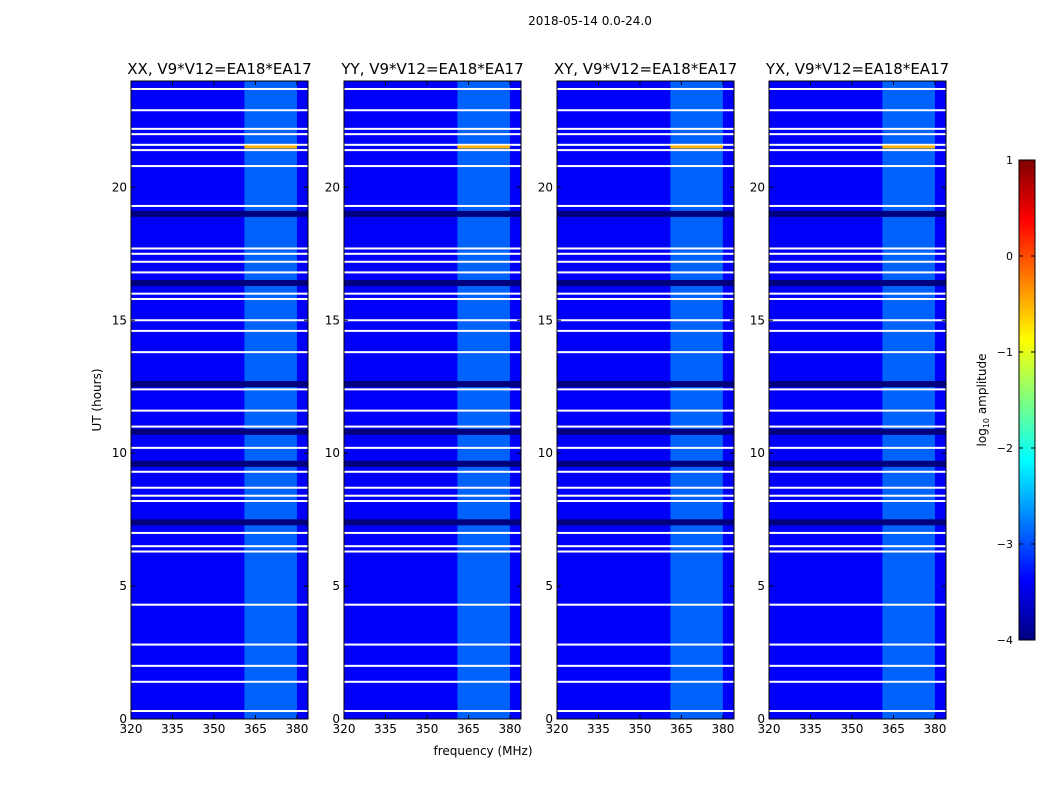 This screenshot has width=1050, height=800. Describe the element at coordinates (857, 69) in the screenshot. I see `panel-title: YX, V9*V12=EA18*EA17` at that location.